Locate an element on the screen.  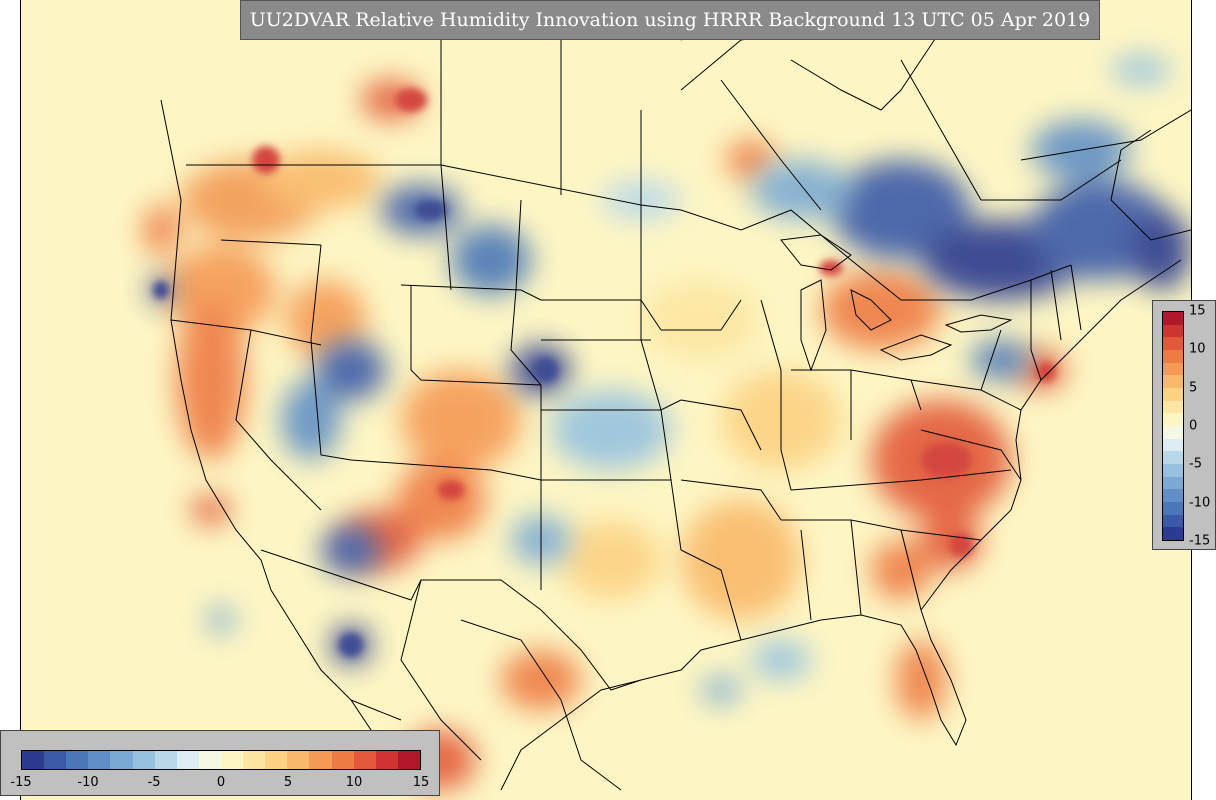
colorbar-v-tick: 5 is located at coordinates (1193, 388).